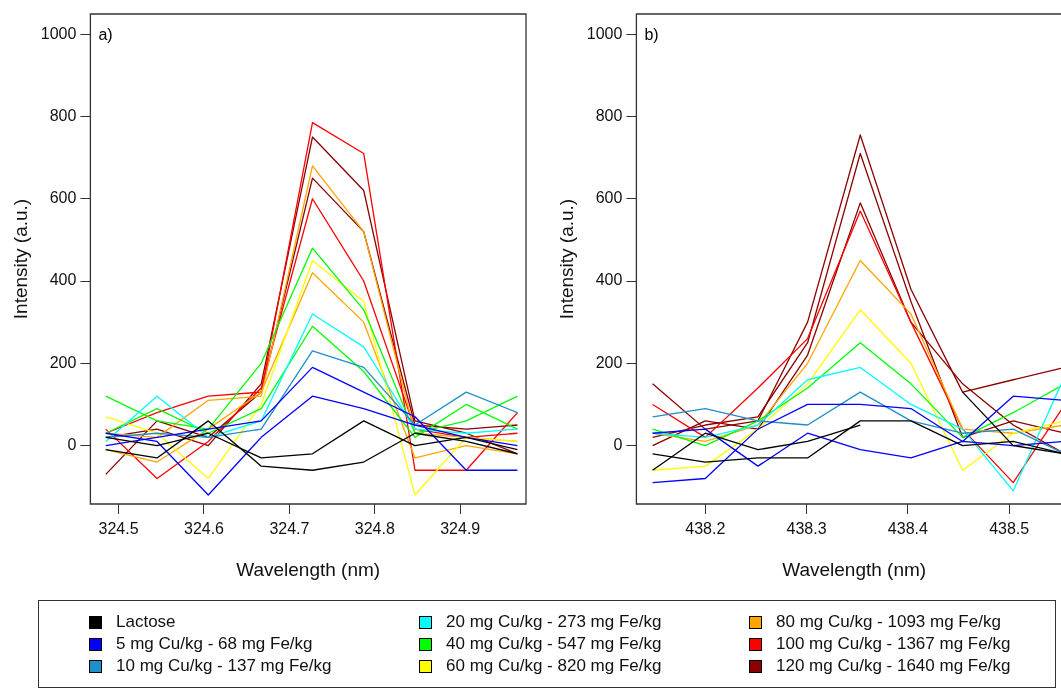 This screenshot has height=691, width=1061. Describe the element at coordinates (146, 622) in the screenshot. I see `legend-label: Lactose` at that location.